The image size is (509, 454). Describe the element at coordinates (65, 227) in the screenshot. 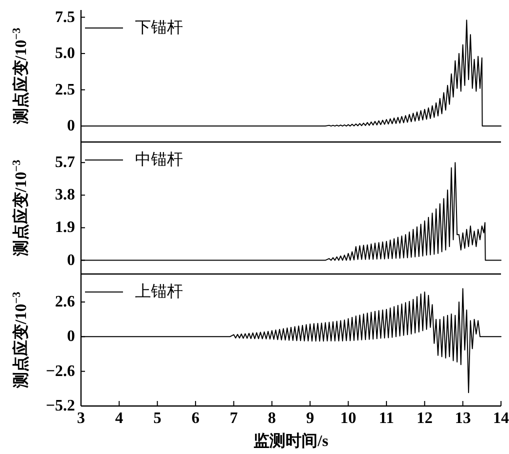

I see `y-tick-label: 1.9` at that location.